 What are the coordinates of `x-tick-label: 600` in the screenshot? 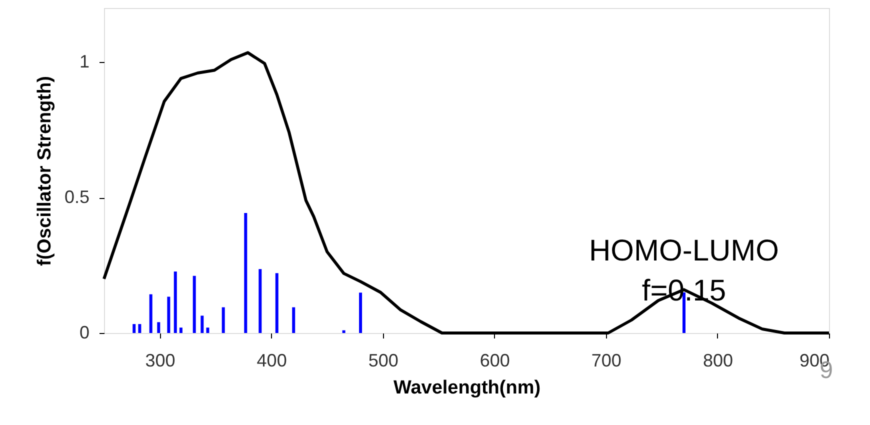 It's located at (495, 360).